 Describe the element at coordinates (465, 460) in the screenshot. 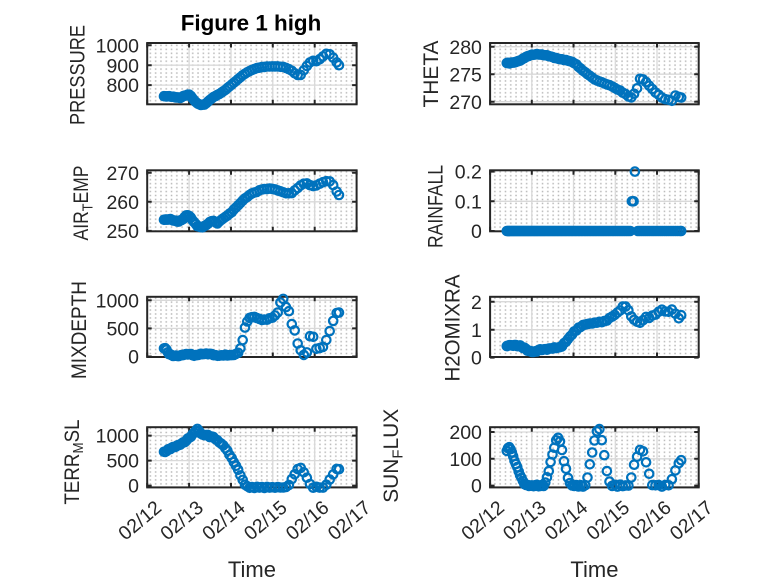

I see `svg-text: 100` at that location.